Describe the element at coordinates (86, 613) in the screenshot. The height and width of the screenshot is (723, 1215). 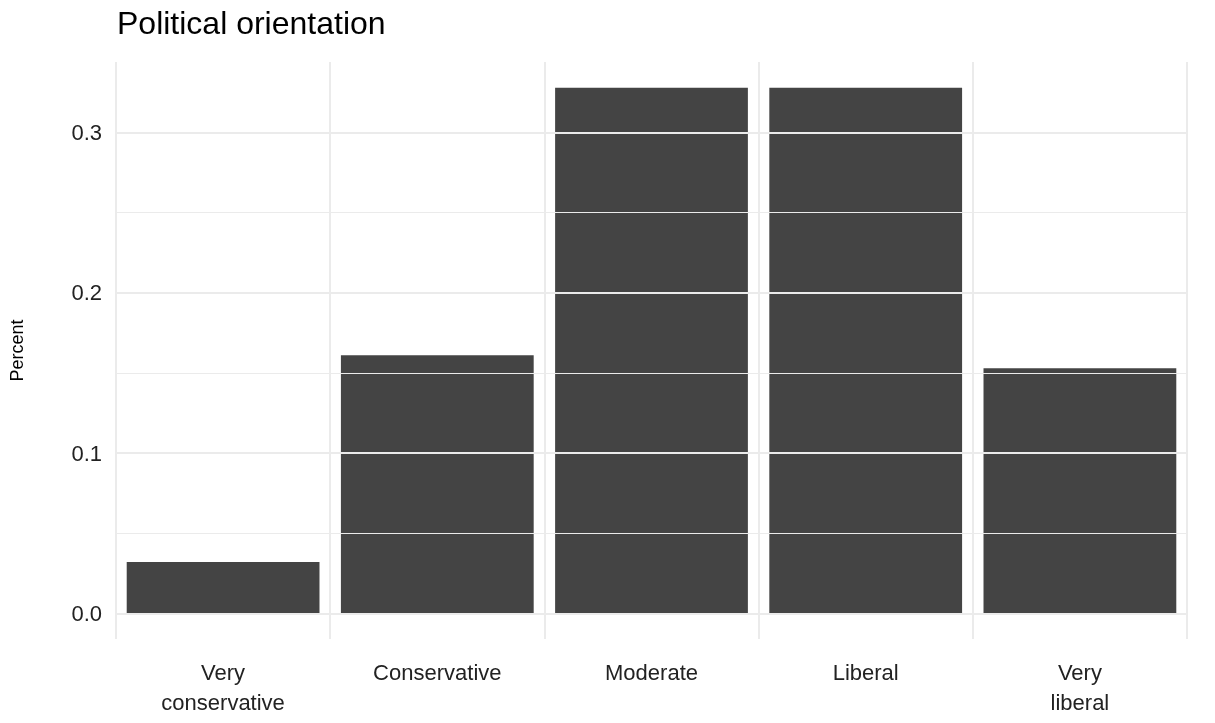
I see `y-tick-label: 0.0` at that location.